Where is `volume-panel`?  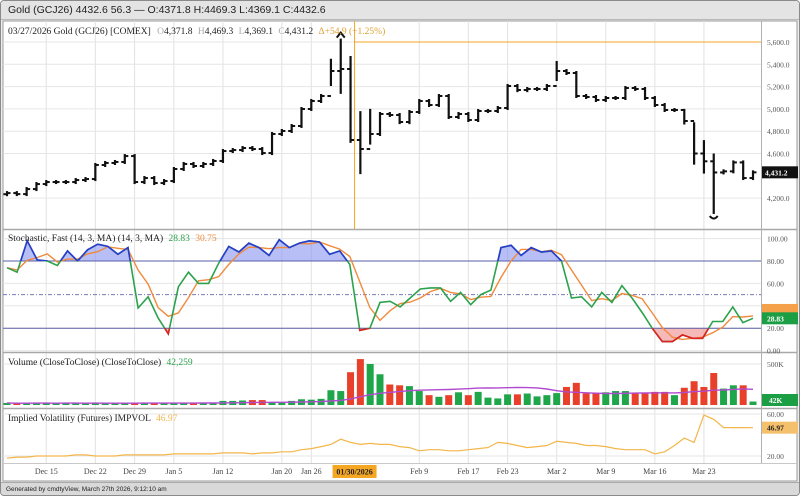
volume-panel is located at coordinates (380, 382).